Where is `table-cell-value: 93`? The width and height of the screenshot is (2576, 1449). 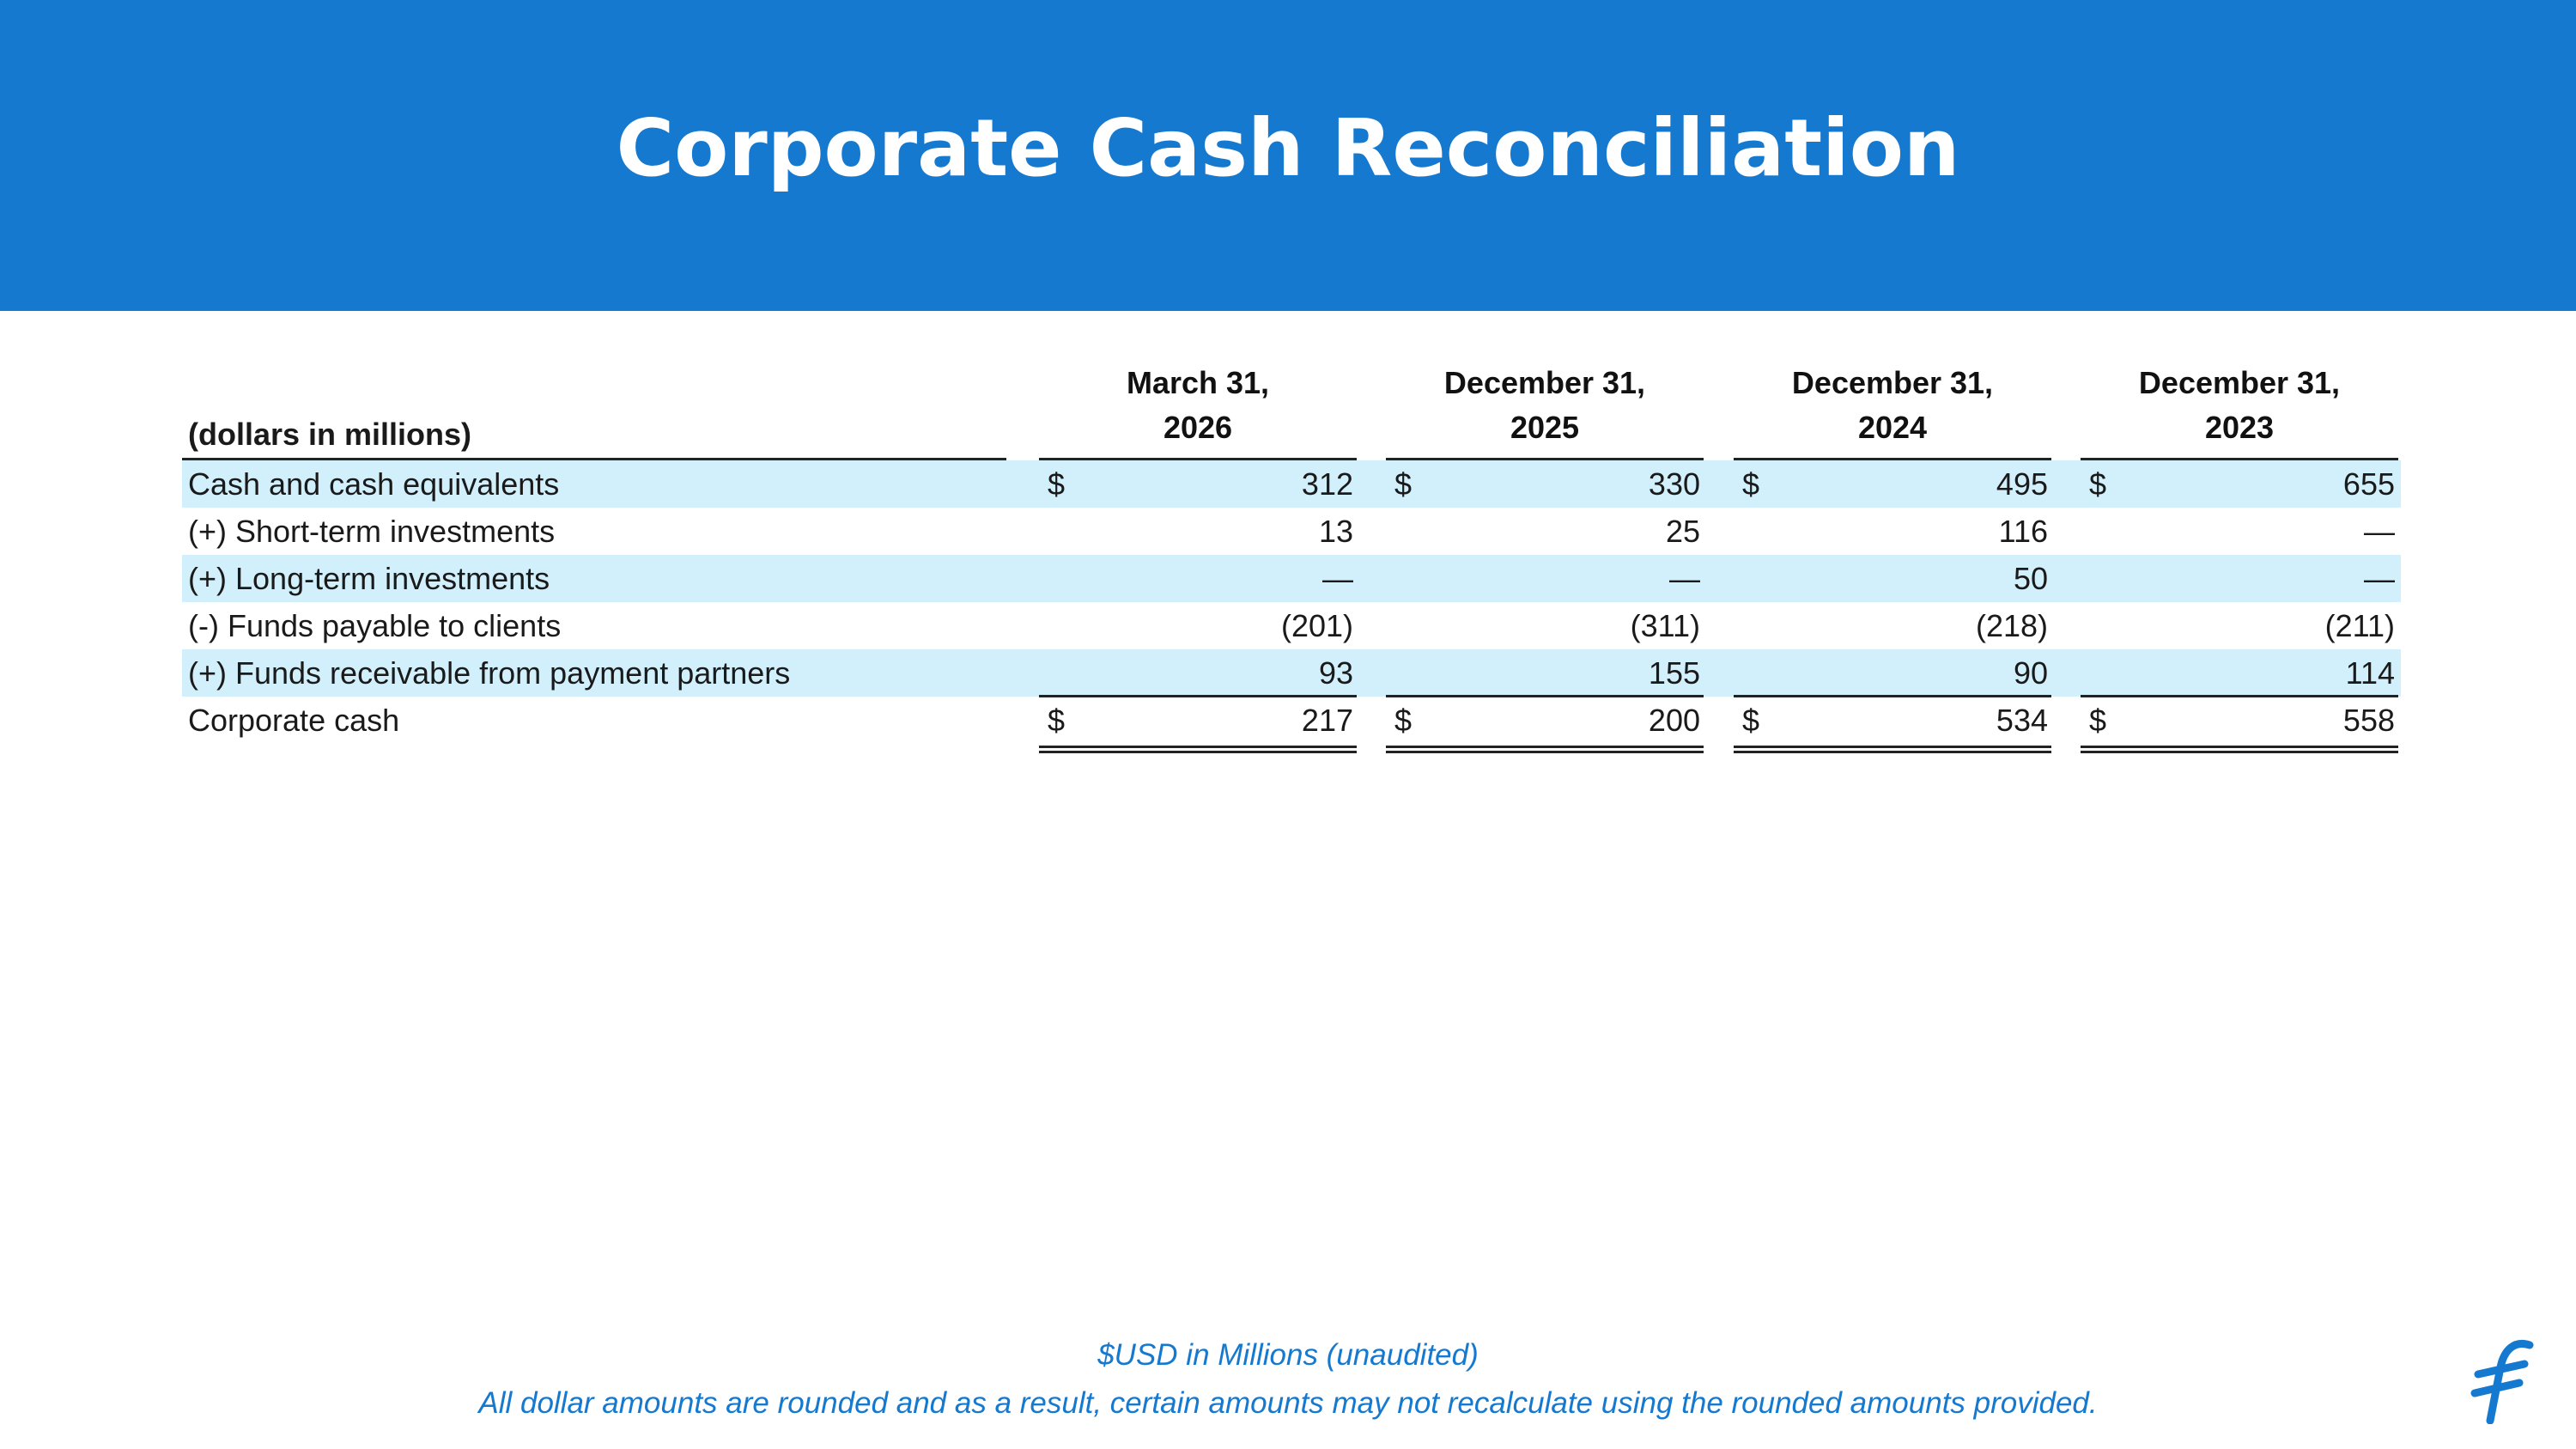
table-cell-value: 93 is located at coordinates (1335, 673).